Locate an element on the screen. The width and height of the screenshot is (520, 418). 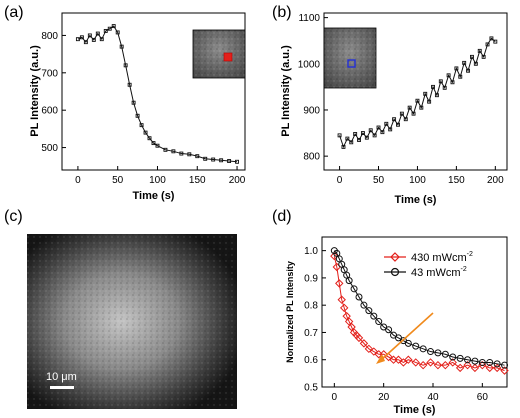
panel-a-ytick-label: 800 is located at coordinates (49, 36).